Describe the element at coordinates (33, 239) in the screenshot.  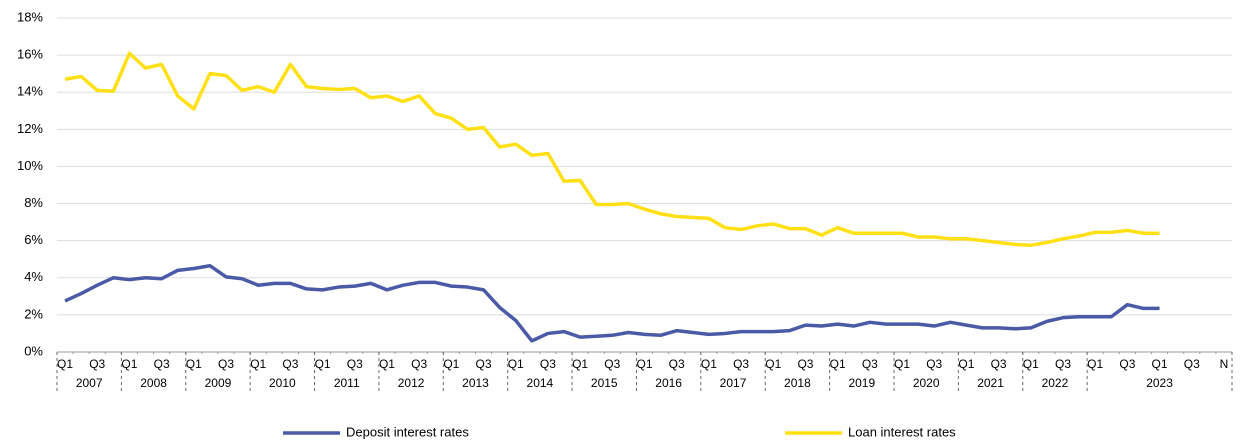
I see `y-tick-label: 6%` at that location.